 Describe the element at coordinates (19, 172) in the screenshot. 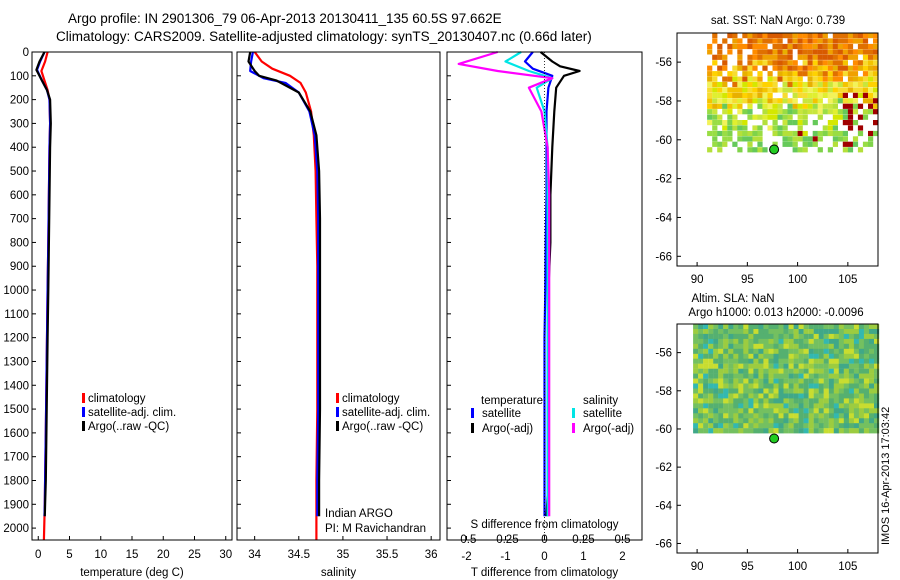

I see `panel1-ytick-label: 500` at that location.